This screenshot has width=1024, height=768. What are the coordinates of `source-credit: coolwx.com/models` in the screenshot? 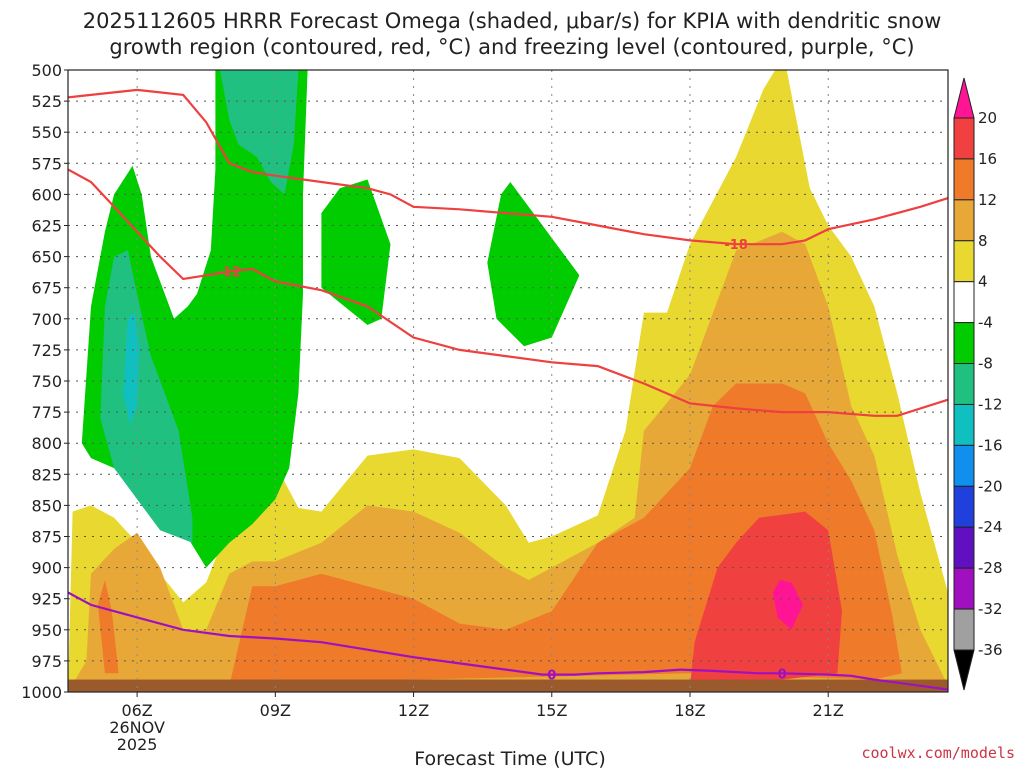 It's located at (938, 753).